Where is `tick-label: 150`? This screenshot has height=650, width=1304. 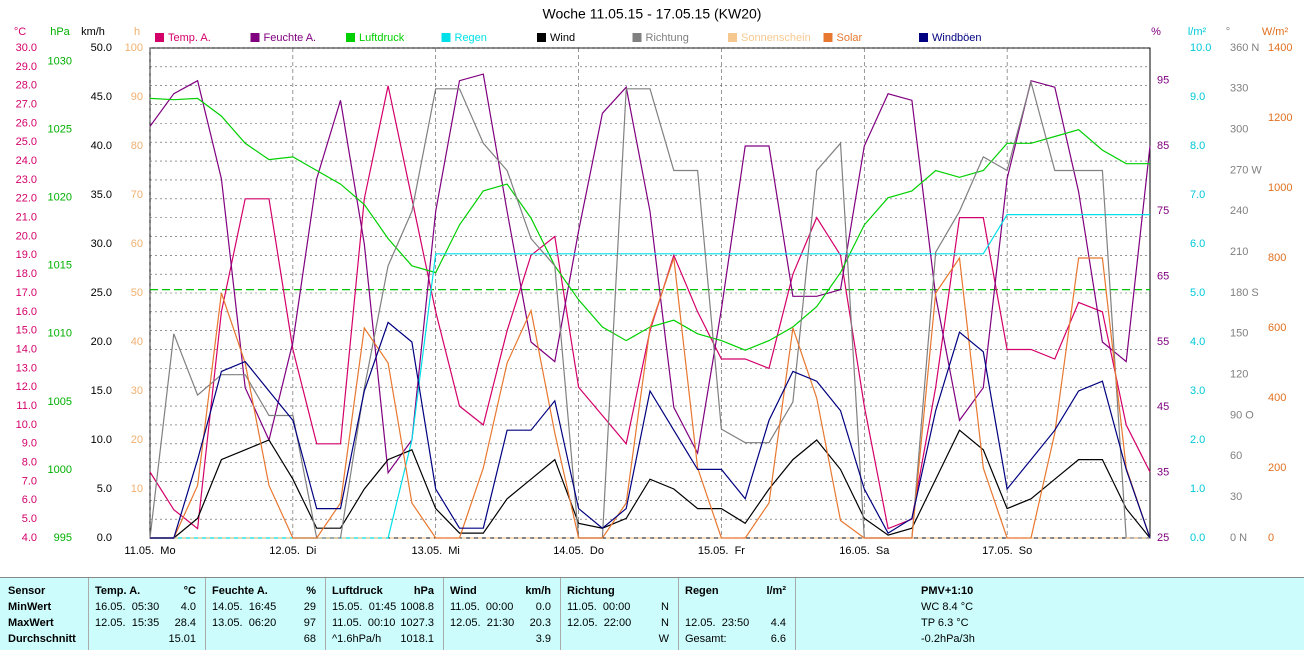 tick-label: 150 is located at coordinates (1239, 334).